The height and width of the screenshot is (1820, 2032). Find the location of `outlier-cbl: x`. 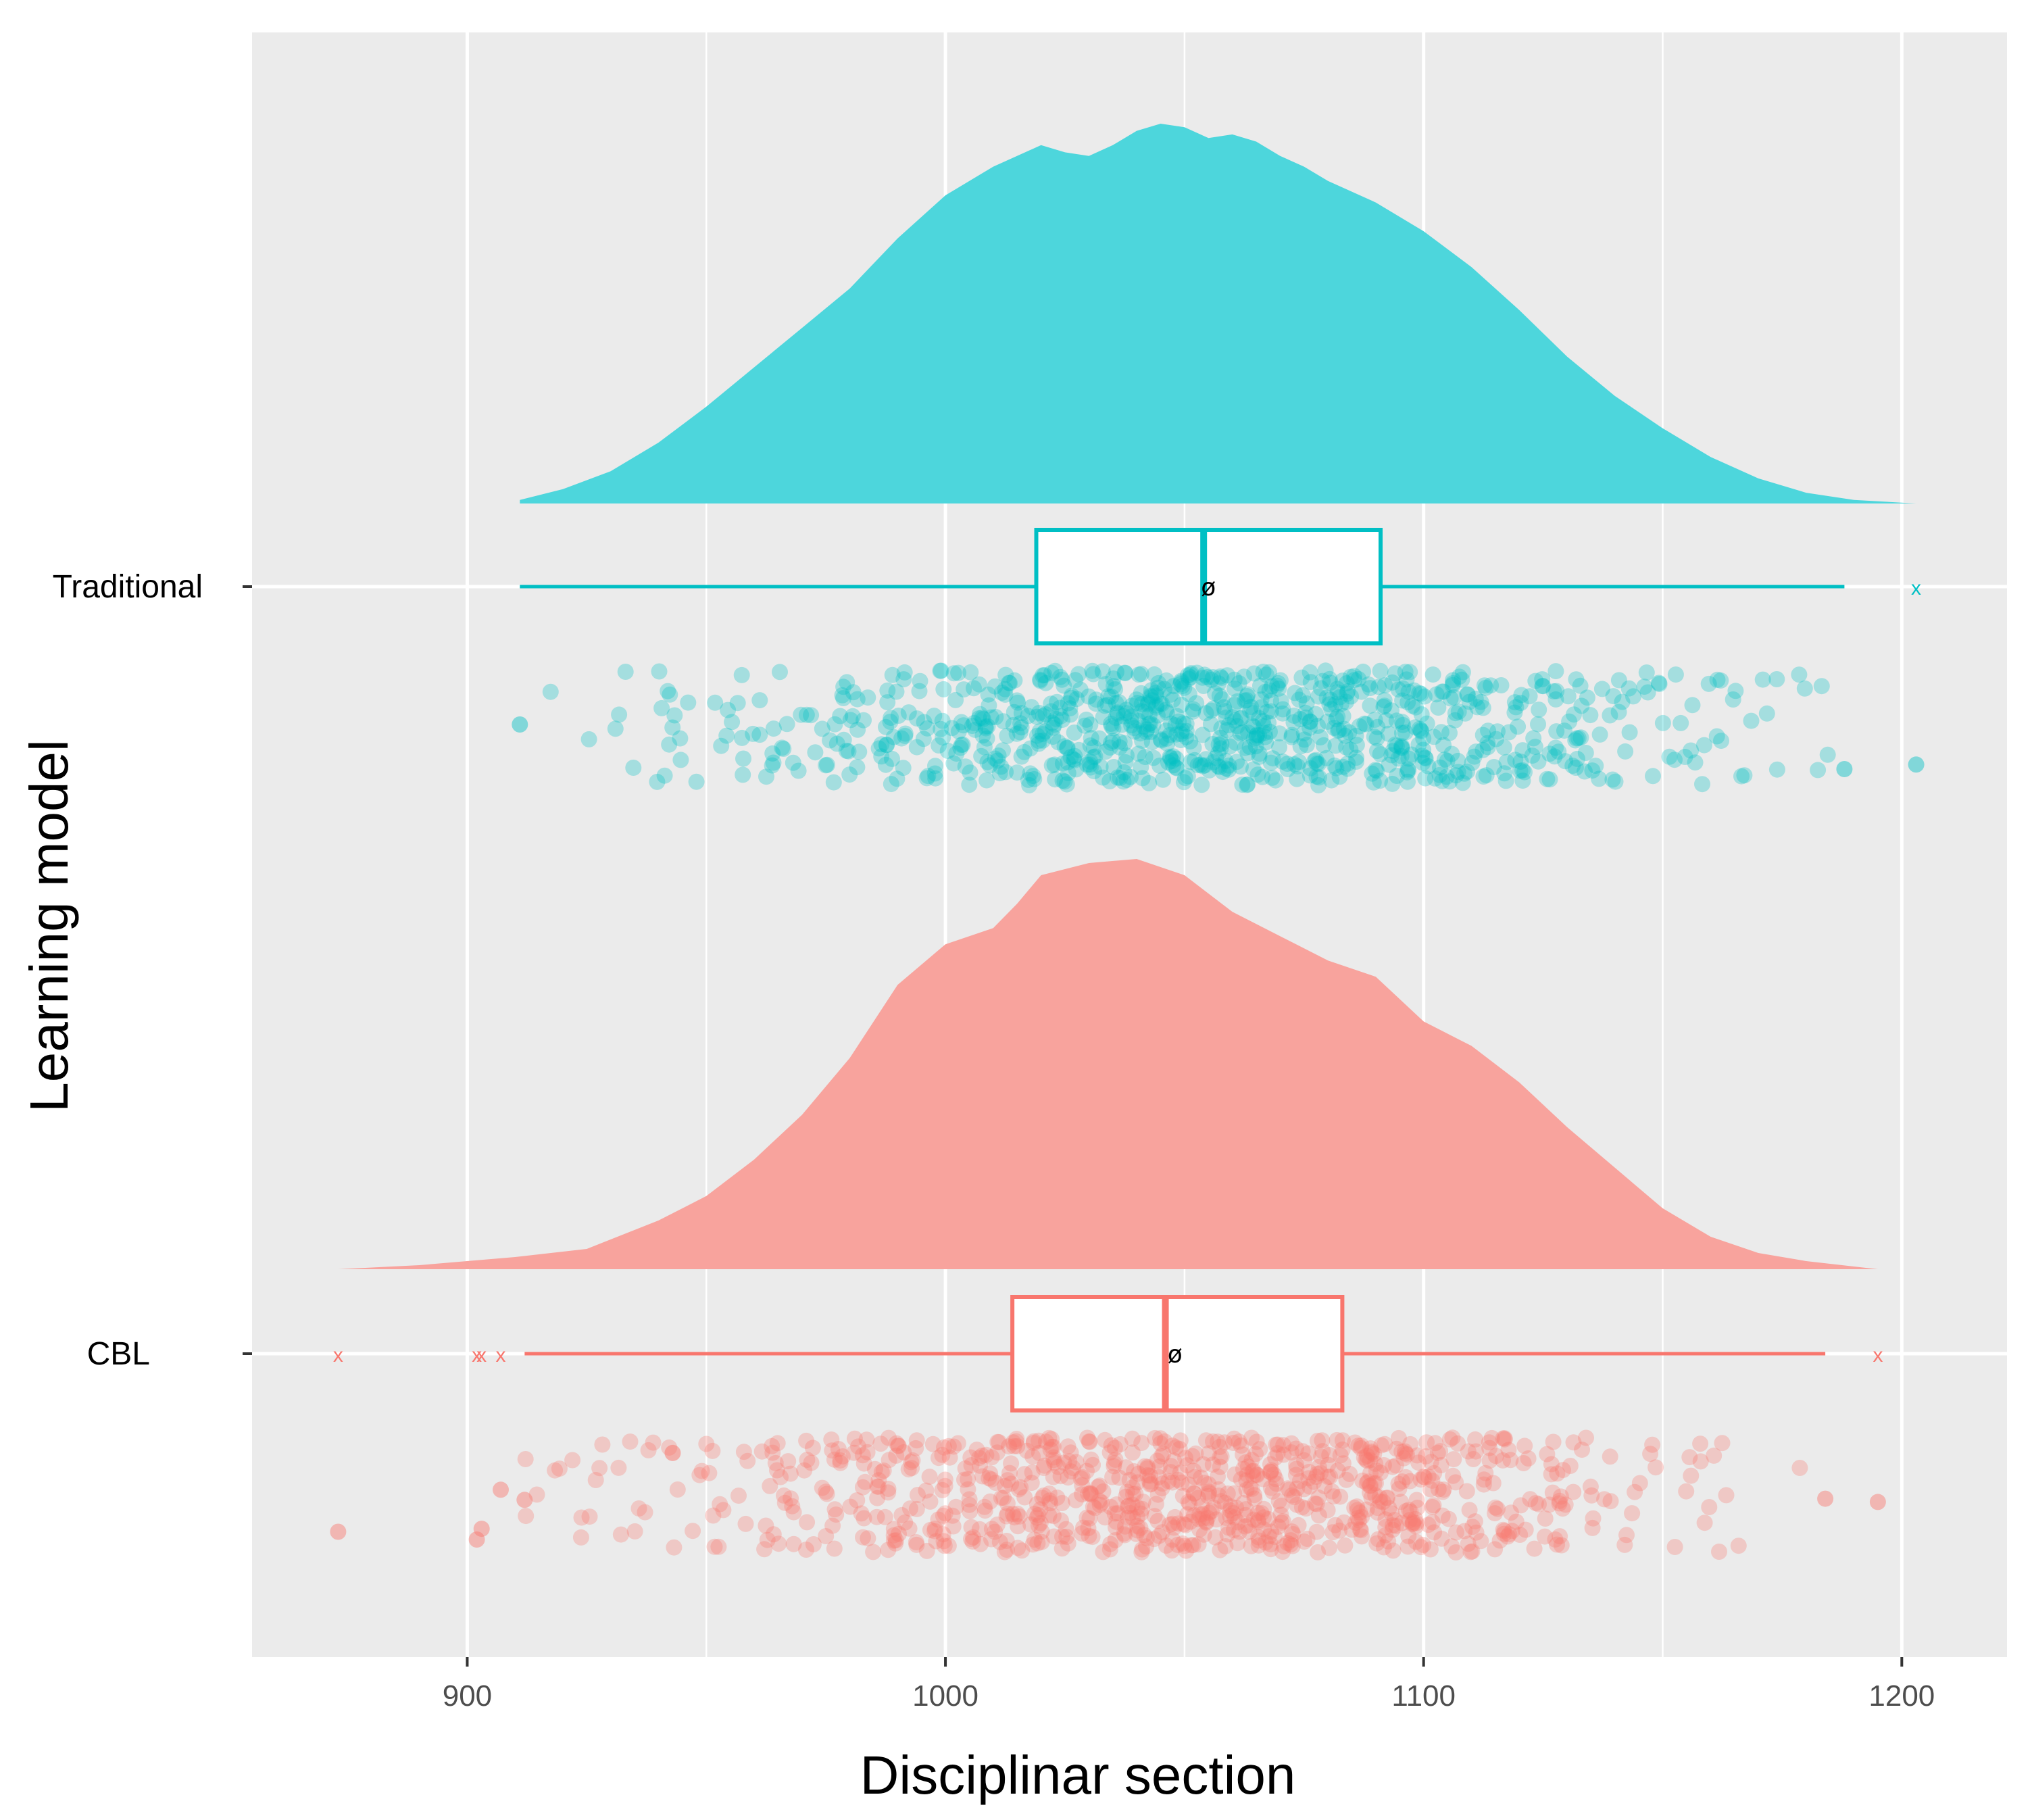

outlier-cbl: x is located at coordinates (1878, 1355).